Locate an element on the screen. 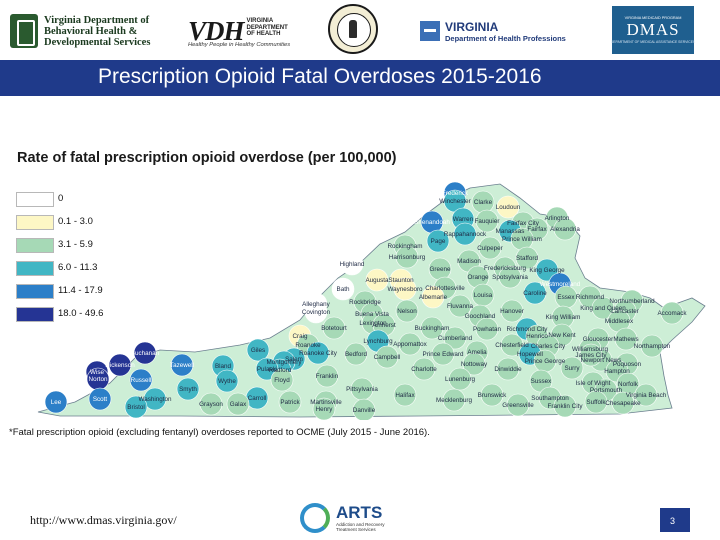 This screenshot has width=720, height=540. county-label: Southampton is located at coordinates (550, 398).